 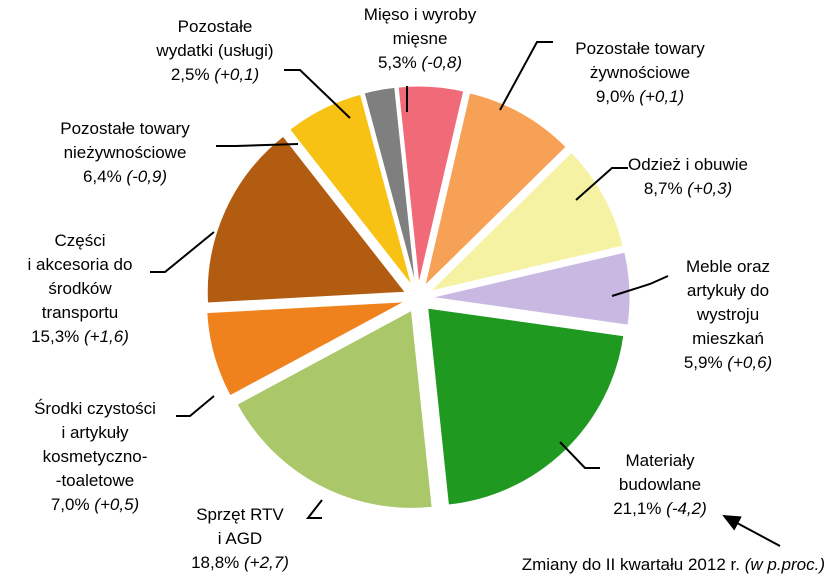 What do you see at coordinates (420, 14) in the screenshot?
I see `label-line: Mięso i wyroby` at bounding box center [420, 14].